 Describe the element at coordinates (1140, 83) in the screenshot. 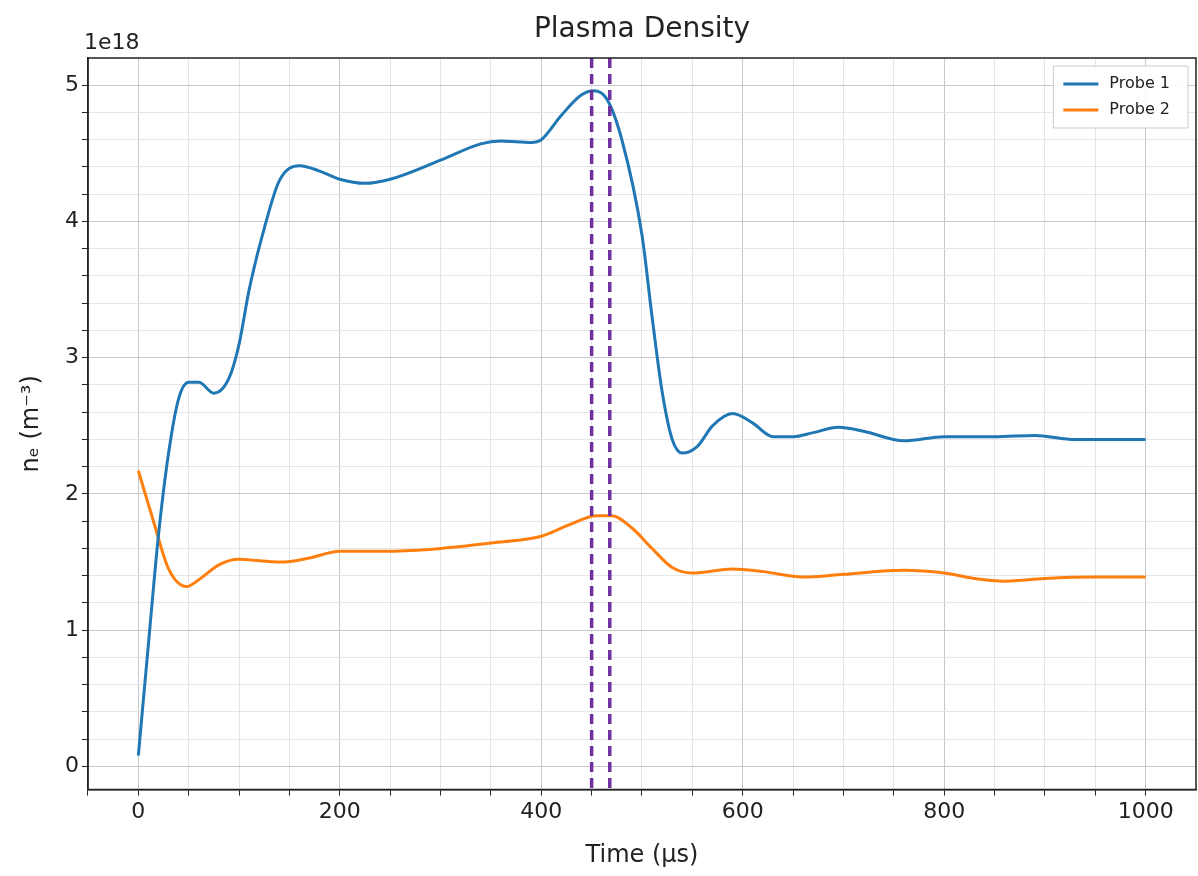

I see `legend-label: Probe 1` at that location.